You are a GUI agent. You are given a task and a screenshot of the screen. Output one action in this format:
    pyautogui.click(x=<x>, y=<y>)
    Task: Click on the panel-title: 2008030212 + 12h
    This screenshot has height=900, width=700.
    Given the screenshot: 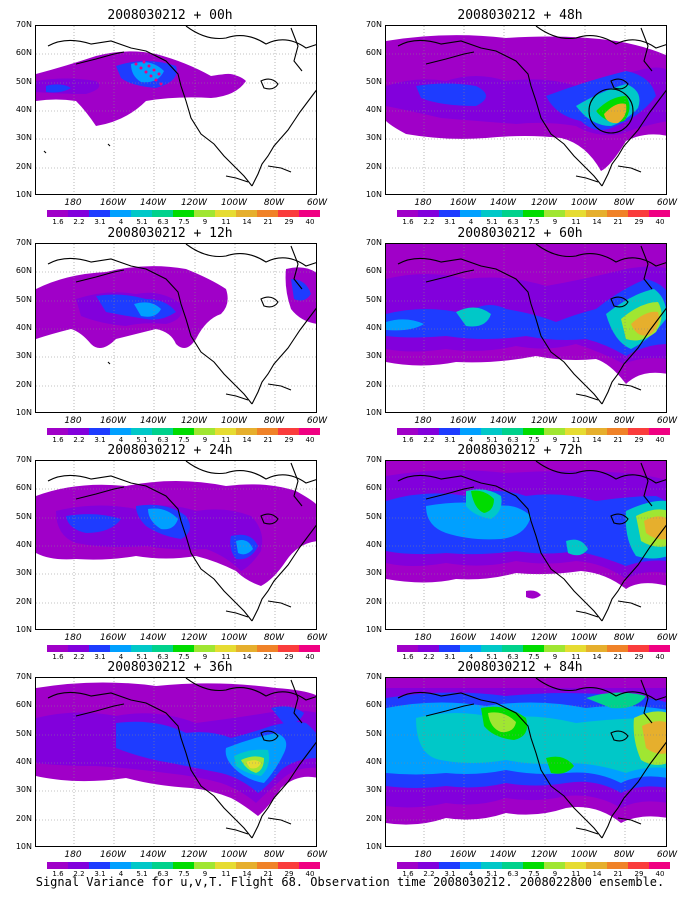 What is the action you would take?
    pyautogui.click(x=170, y=233)
    